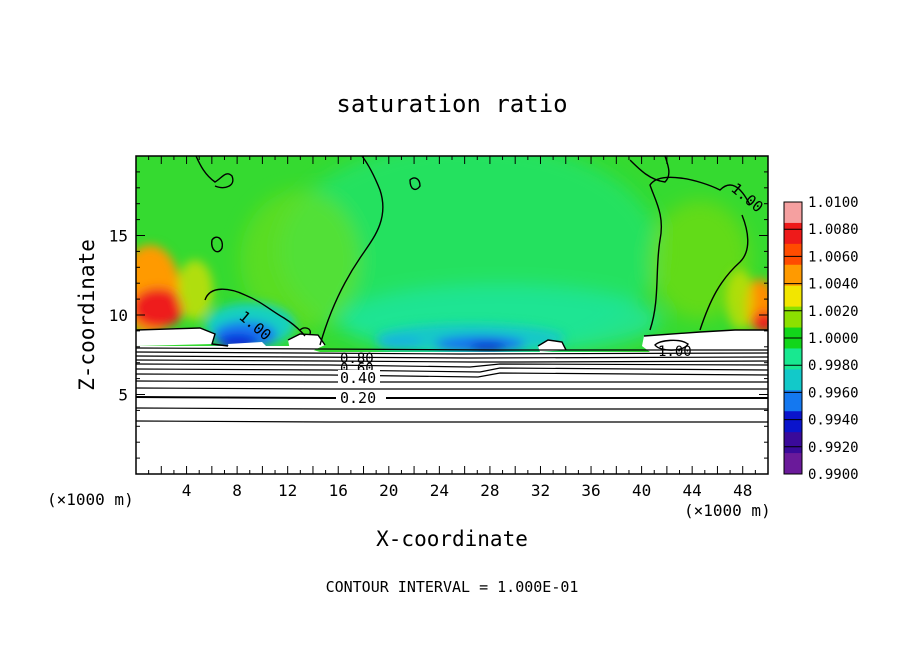 This screenshot has width=904, height=654. What do you see at coordinates (123, 395) in the screenshot?
I see `y-tick-label: 5` at bounding box center [123, 395].